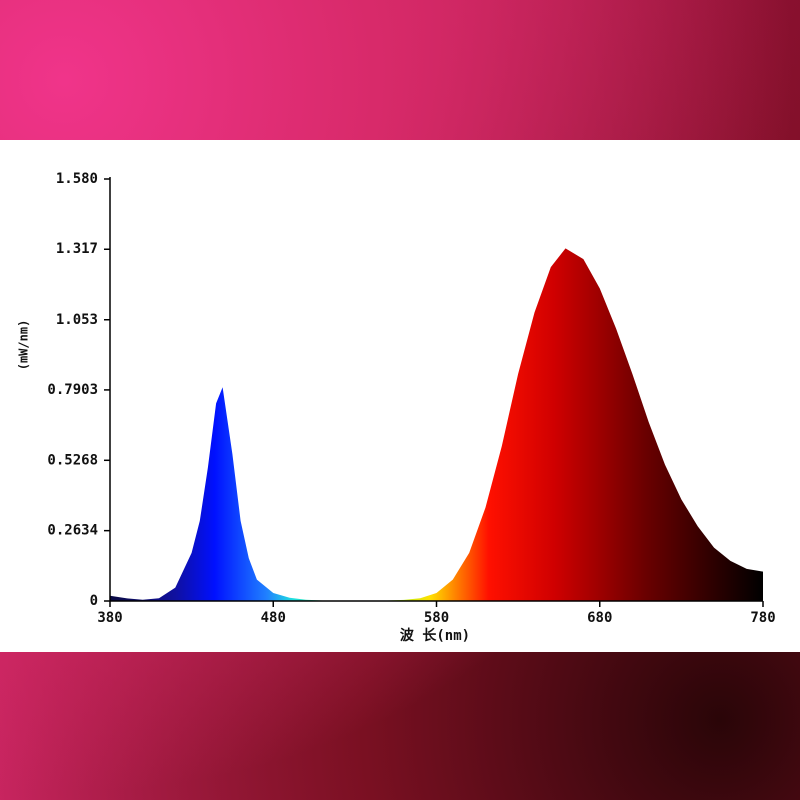  What do you see at coordinates (72, 460) in the screenshot?
I see `y-tick-label: 0.5268` at bounding box center [72, 460].